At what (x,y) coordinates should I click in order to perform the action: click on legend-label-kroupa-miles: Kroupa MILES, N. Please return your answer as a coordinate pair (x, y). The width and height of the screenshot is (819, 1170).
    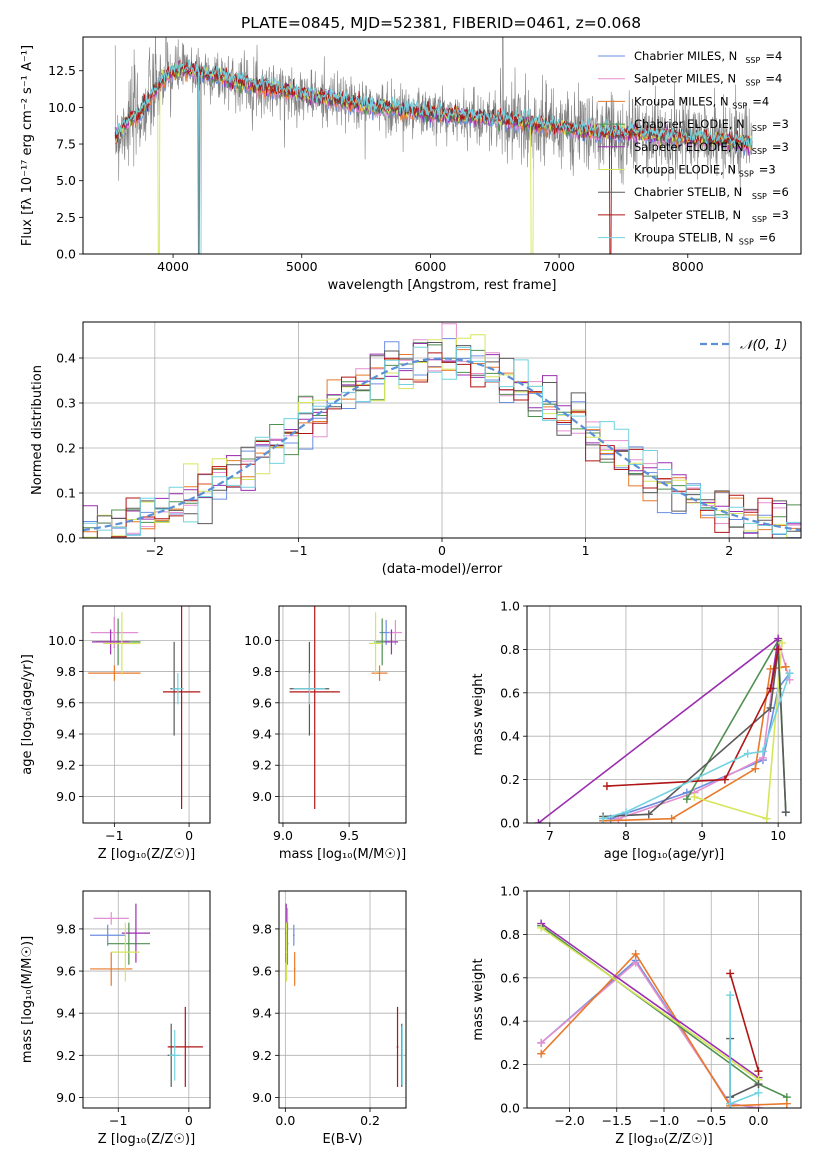
    Looking at the image, I should click on (681, 101).